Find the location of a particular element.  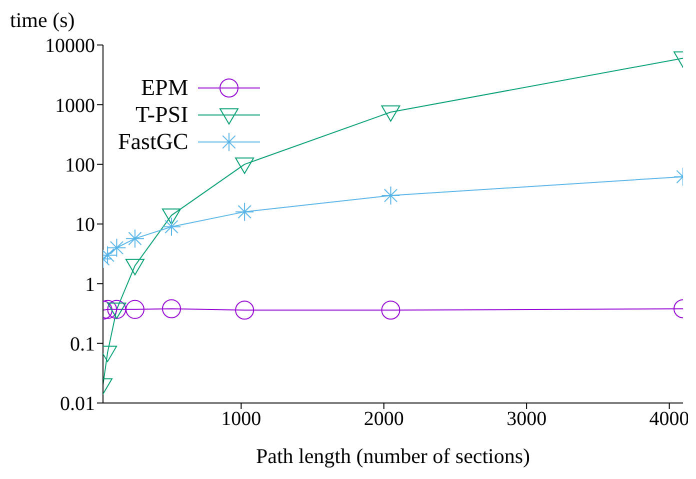

y-tick-label: 1 is located at coordinates (90, 285).